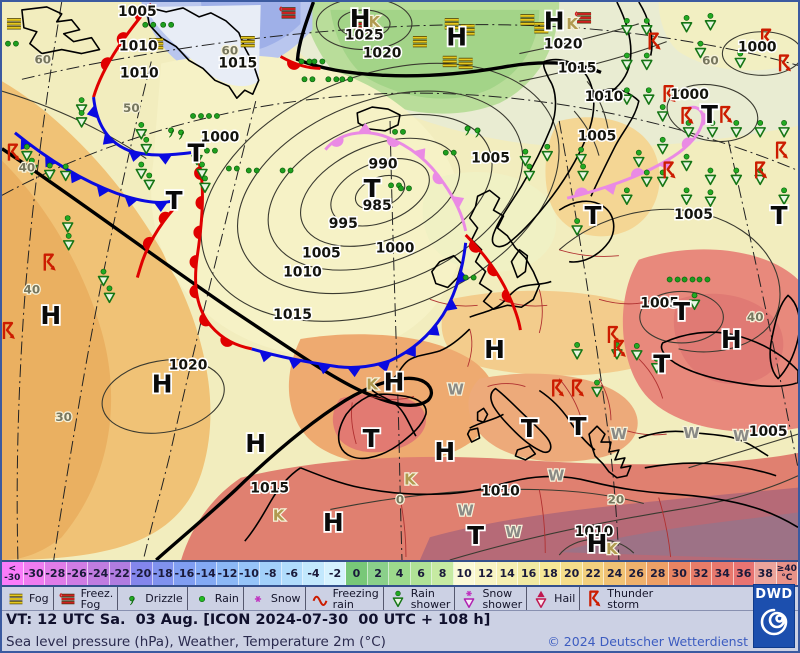 The width and height of the screenshot is (800, 653). Describe the element at coordinates (541, 599) in the screenshot. I see `hail-icon` at that location.